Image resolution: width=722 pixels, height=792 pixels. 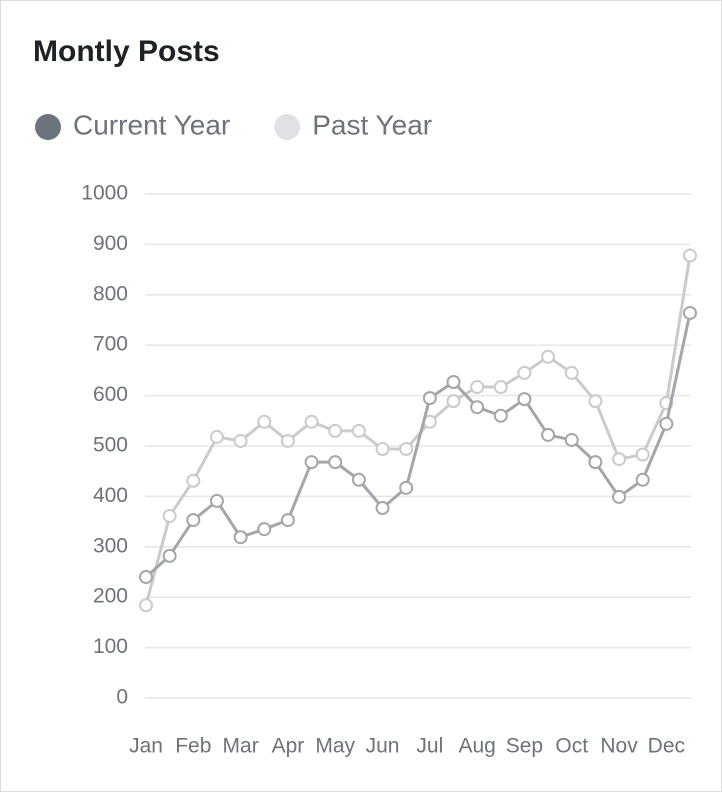 What do you see at coordinates (104, 193) in the screenshot?
I see `y-tick-label: 1000` at bounding box center [104, 193].